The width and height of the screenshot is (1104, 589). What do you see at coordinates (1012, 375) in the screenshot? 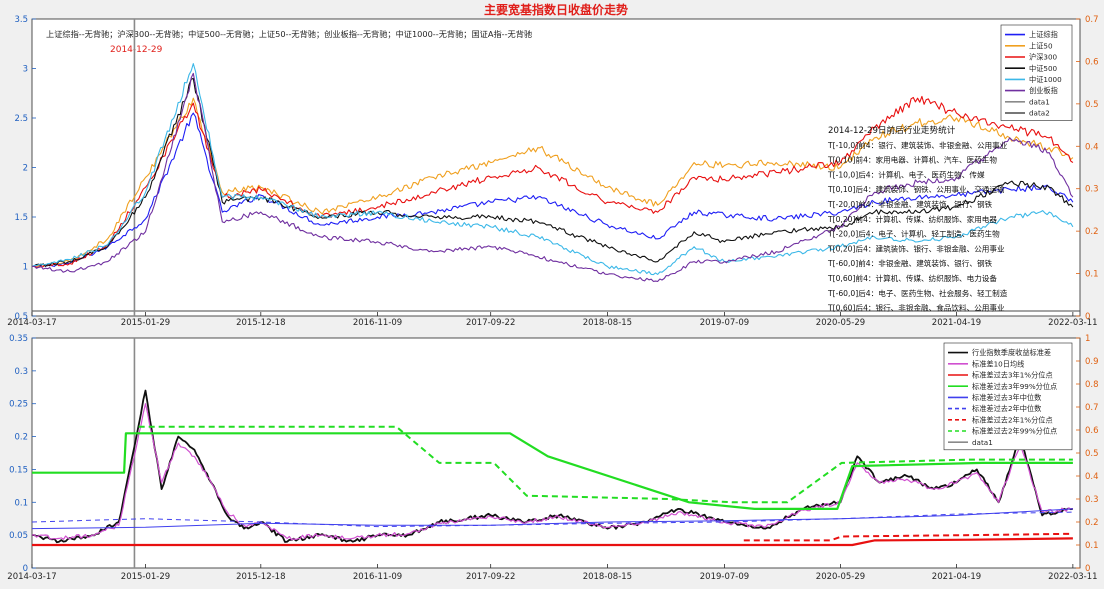
I see `legend-label: 标准差过去3年1%分位点` at bounding box center [1012, 375].